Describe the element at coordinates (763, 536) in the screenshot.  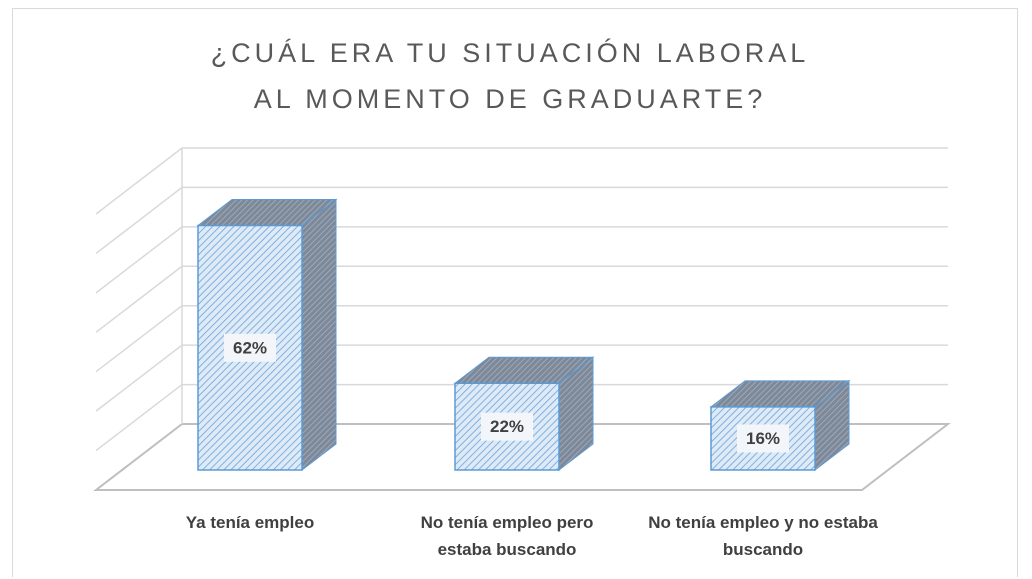
I see `x-tick-label: No tenía empleo y no estaba buscando` at that location.